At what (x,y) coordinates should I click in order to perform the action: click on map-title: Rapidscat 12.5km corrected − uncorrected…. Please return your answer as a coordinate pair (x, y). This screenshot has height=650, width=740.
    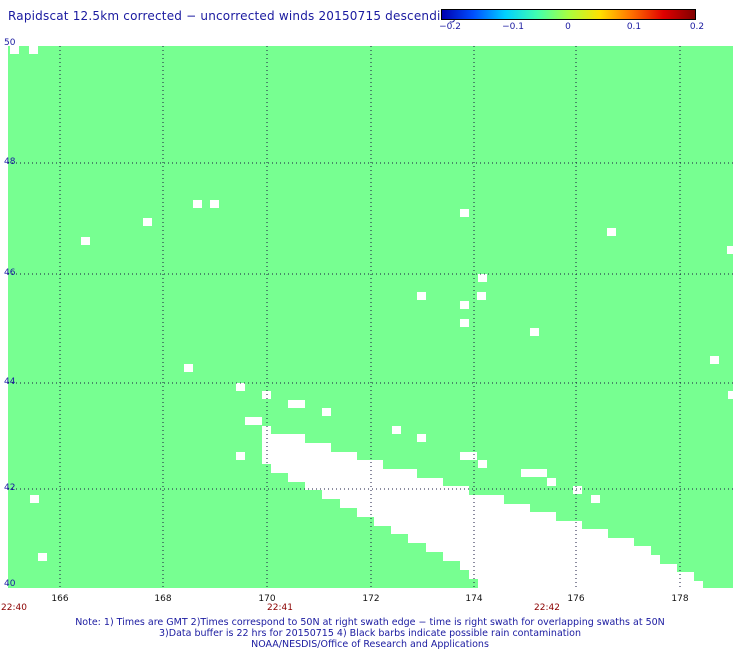
    Looking at the image, I should click on (232, 16).